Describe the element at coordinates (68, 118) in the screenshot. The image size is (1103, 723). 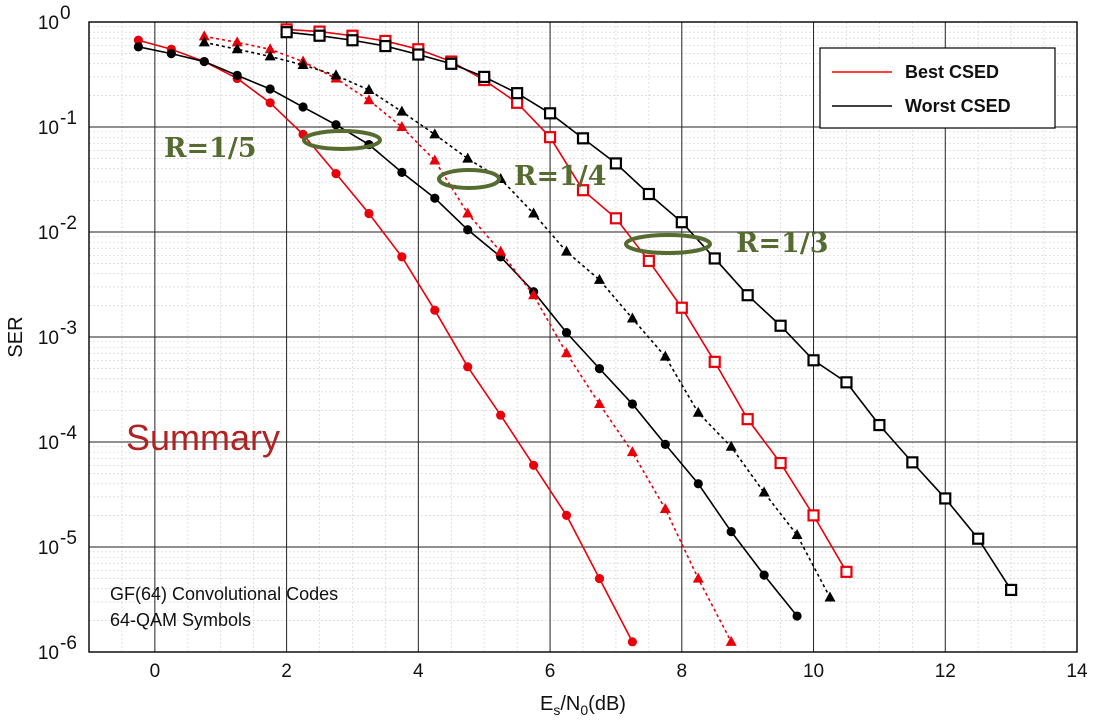
I see `y-tick-exponent: -1` at that location.